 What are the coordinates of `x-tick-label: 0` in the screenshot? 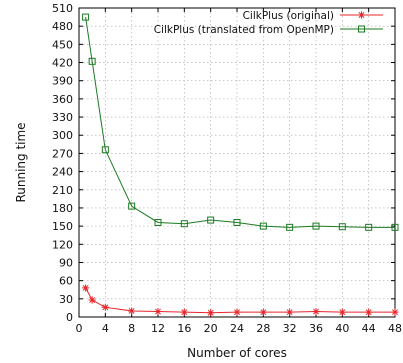 It's located at (79, 328).